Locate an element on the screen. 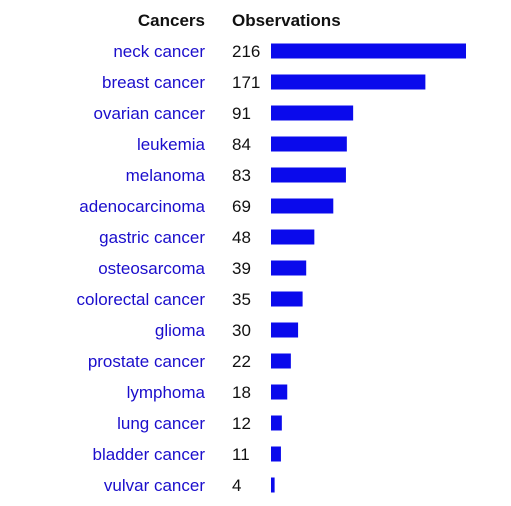 This screenshot has height=506, width=511. category-label: neck cancer is located at coordinates (159, 51).